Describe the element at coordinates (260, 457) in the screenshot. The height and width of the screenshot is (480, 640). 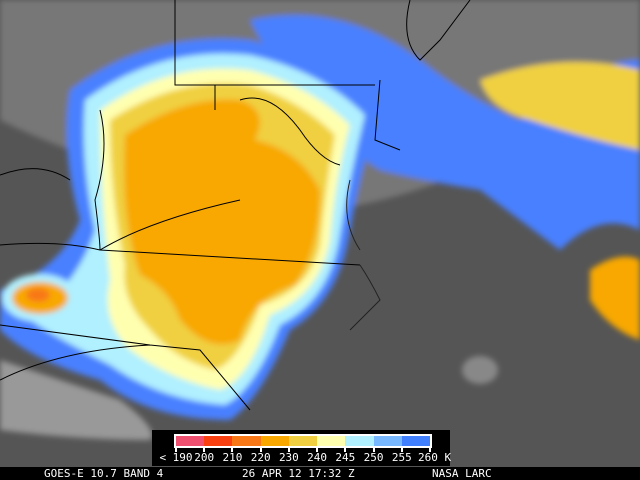
I see `colorbar-tick-label: 220` at that location.